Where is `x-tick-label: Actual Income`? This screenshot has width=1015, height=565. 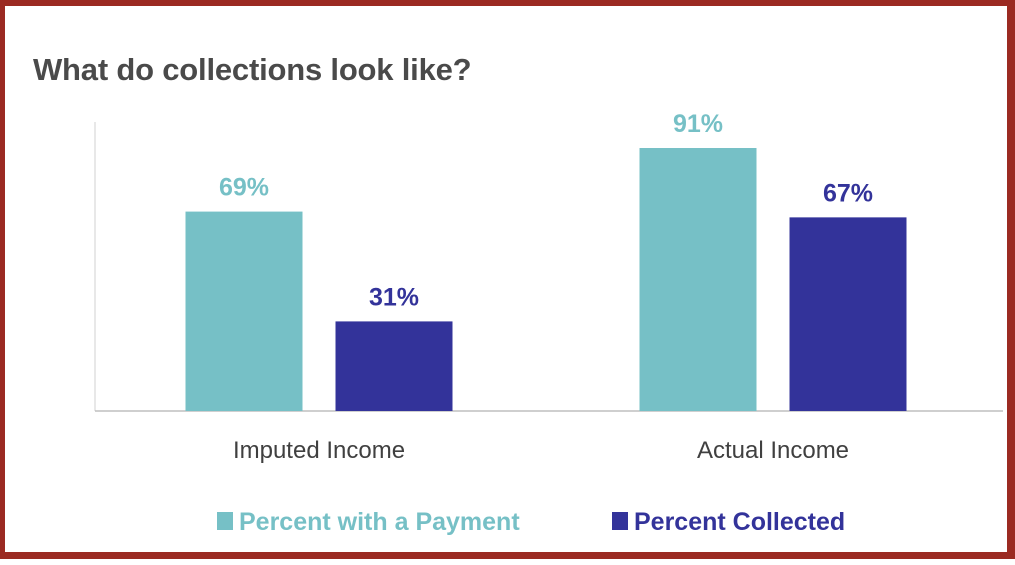
x-tick-label: Actual Income is located at coordinates (773, 450).